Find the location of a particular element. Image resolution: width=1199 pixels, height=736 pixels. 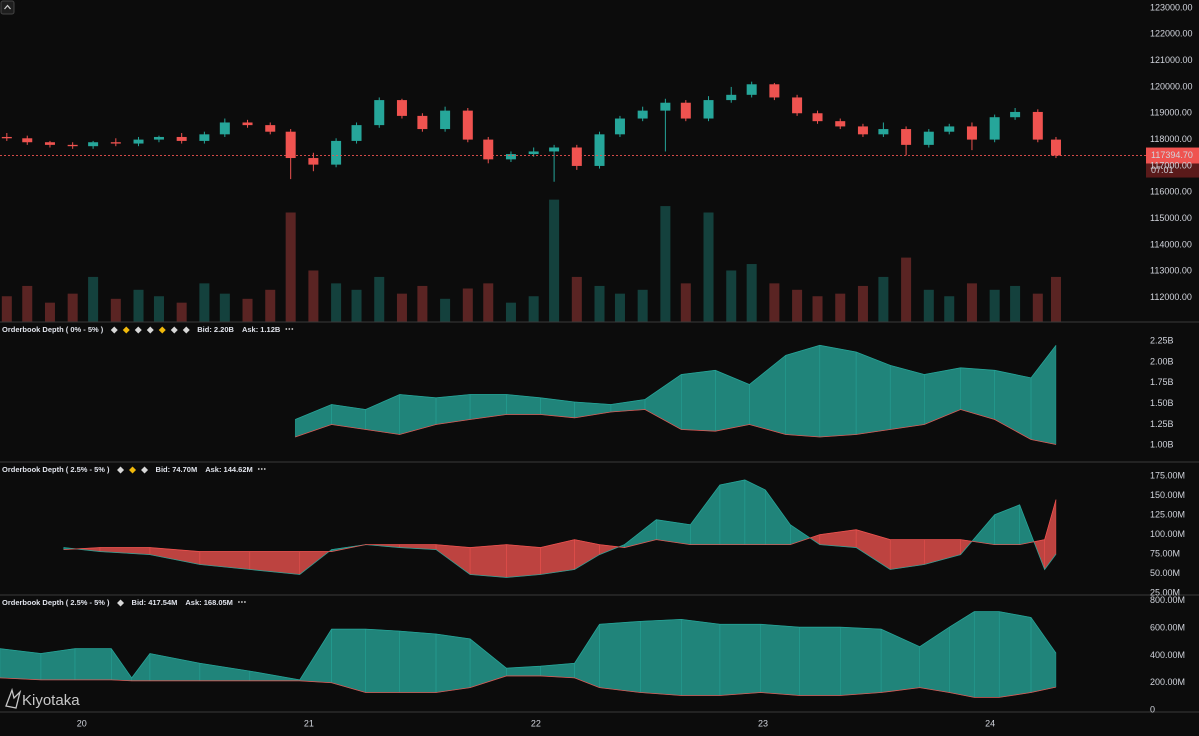

y-tick-label: 117000.00 is located at coordinates (1171, 165).